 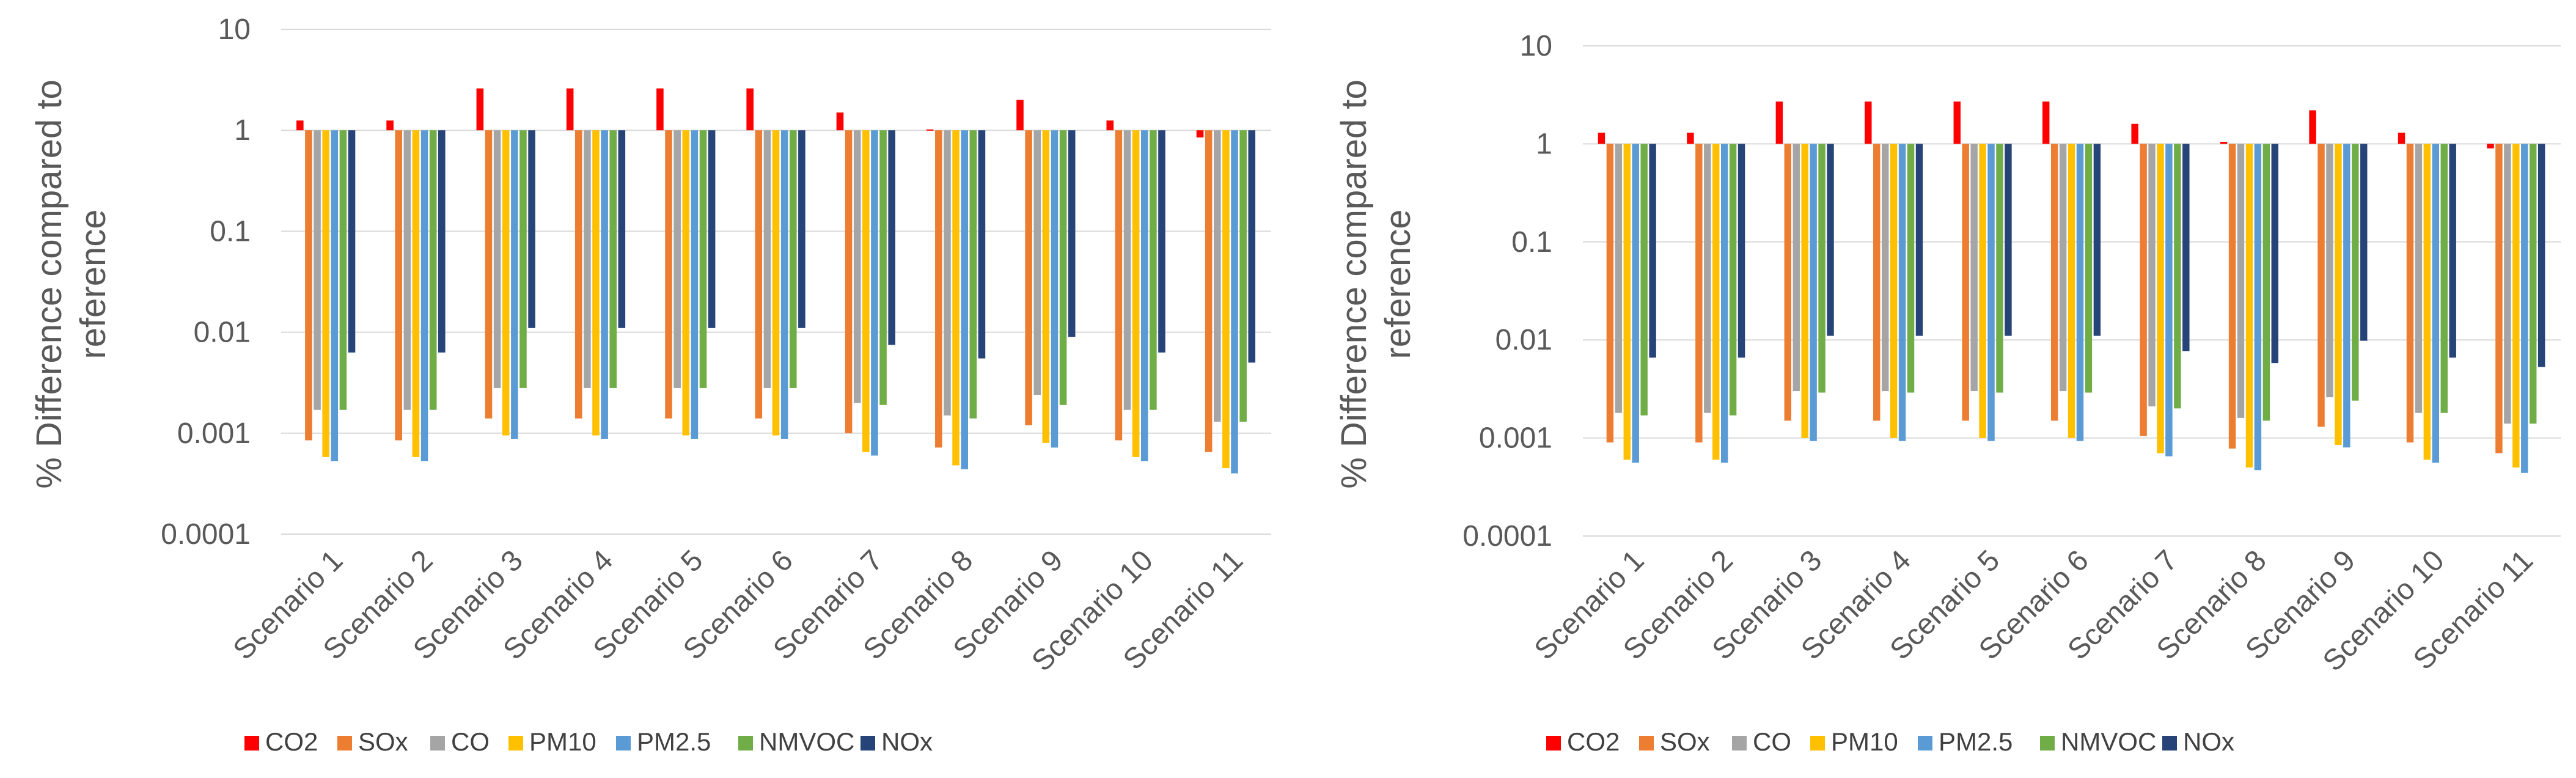 What do you see at coordinates (470, 741) in the screenshot?
I see `legend-label-co: CO` at bounding box center [470, 741].